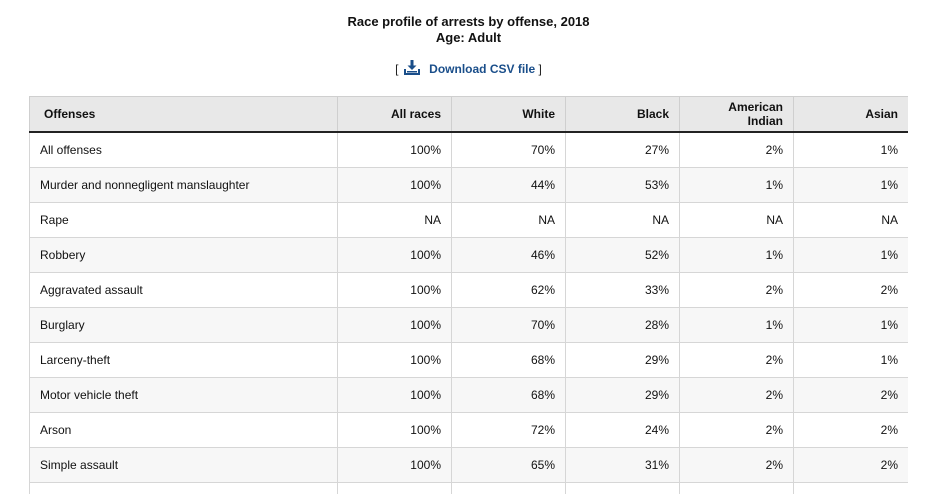  I want to click on offense-cell: Murder and nonnegligent manslaughter, so click(183, 185).